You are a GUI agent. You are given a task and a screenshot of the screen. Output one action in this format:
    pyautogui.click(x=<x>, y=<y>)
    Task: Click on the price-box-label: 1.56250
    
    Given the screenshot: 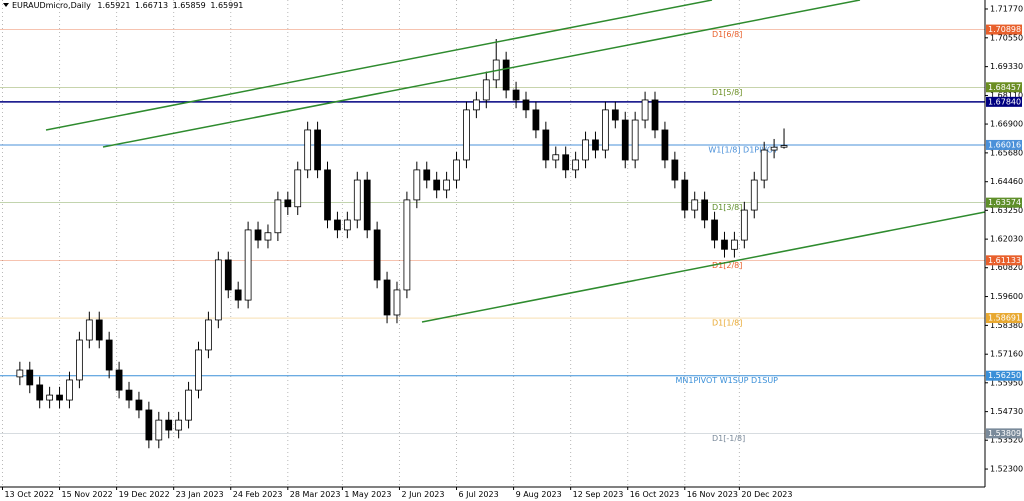 What is the action you would take?
    pyautogui.click(x=1004, y=375)
    